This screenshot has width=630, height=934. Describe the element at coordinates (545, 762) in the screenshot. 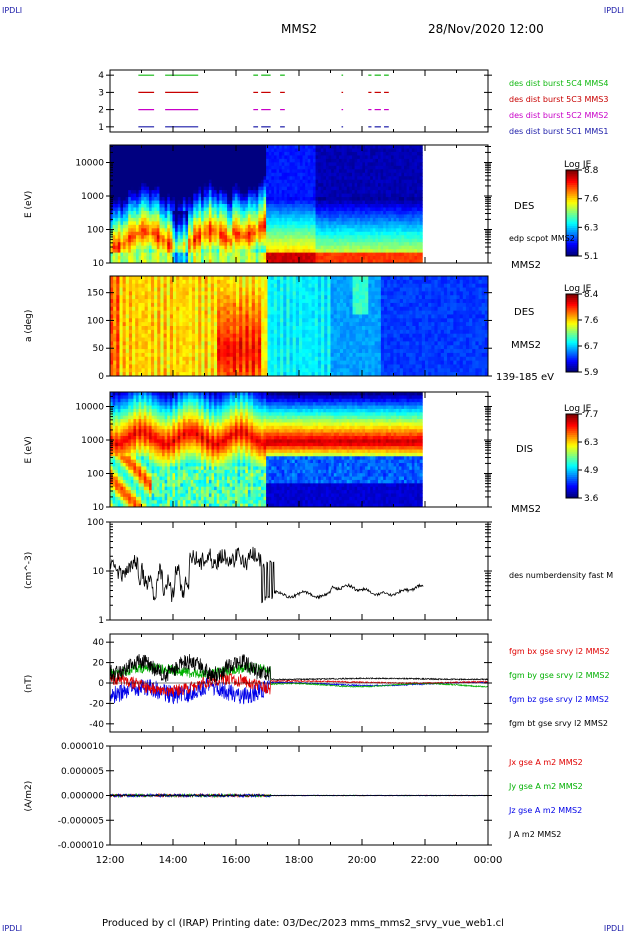

I see `current-legend-entry: Jx gse A m2 MMS2` at that location.